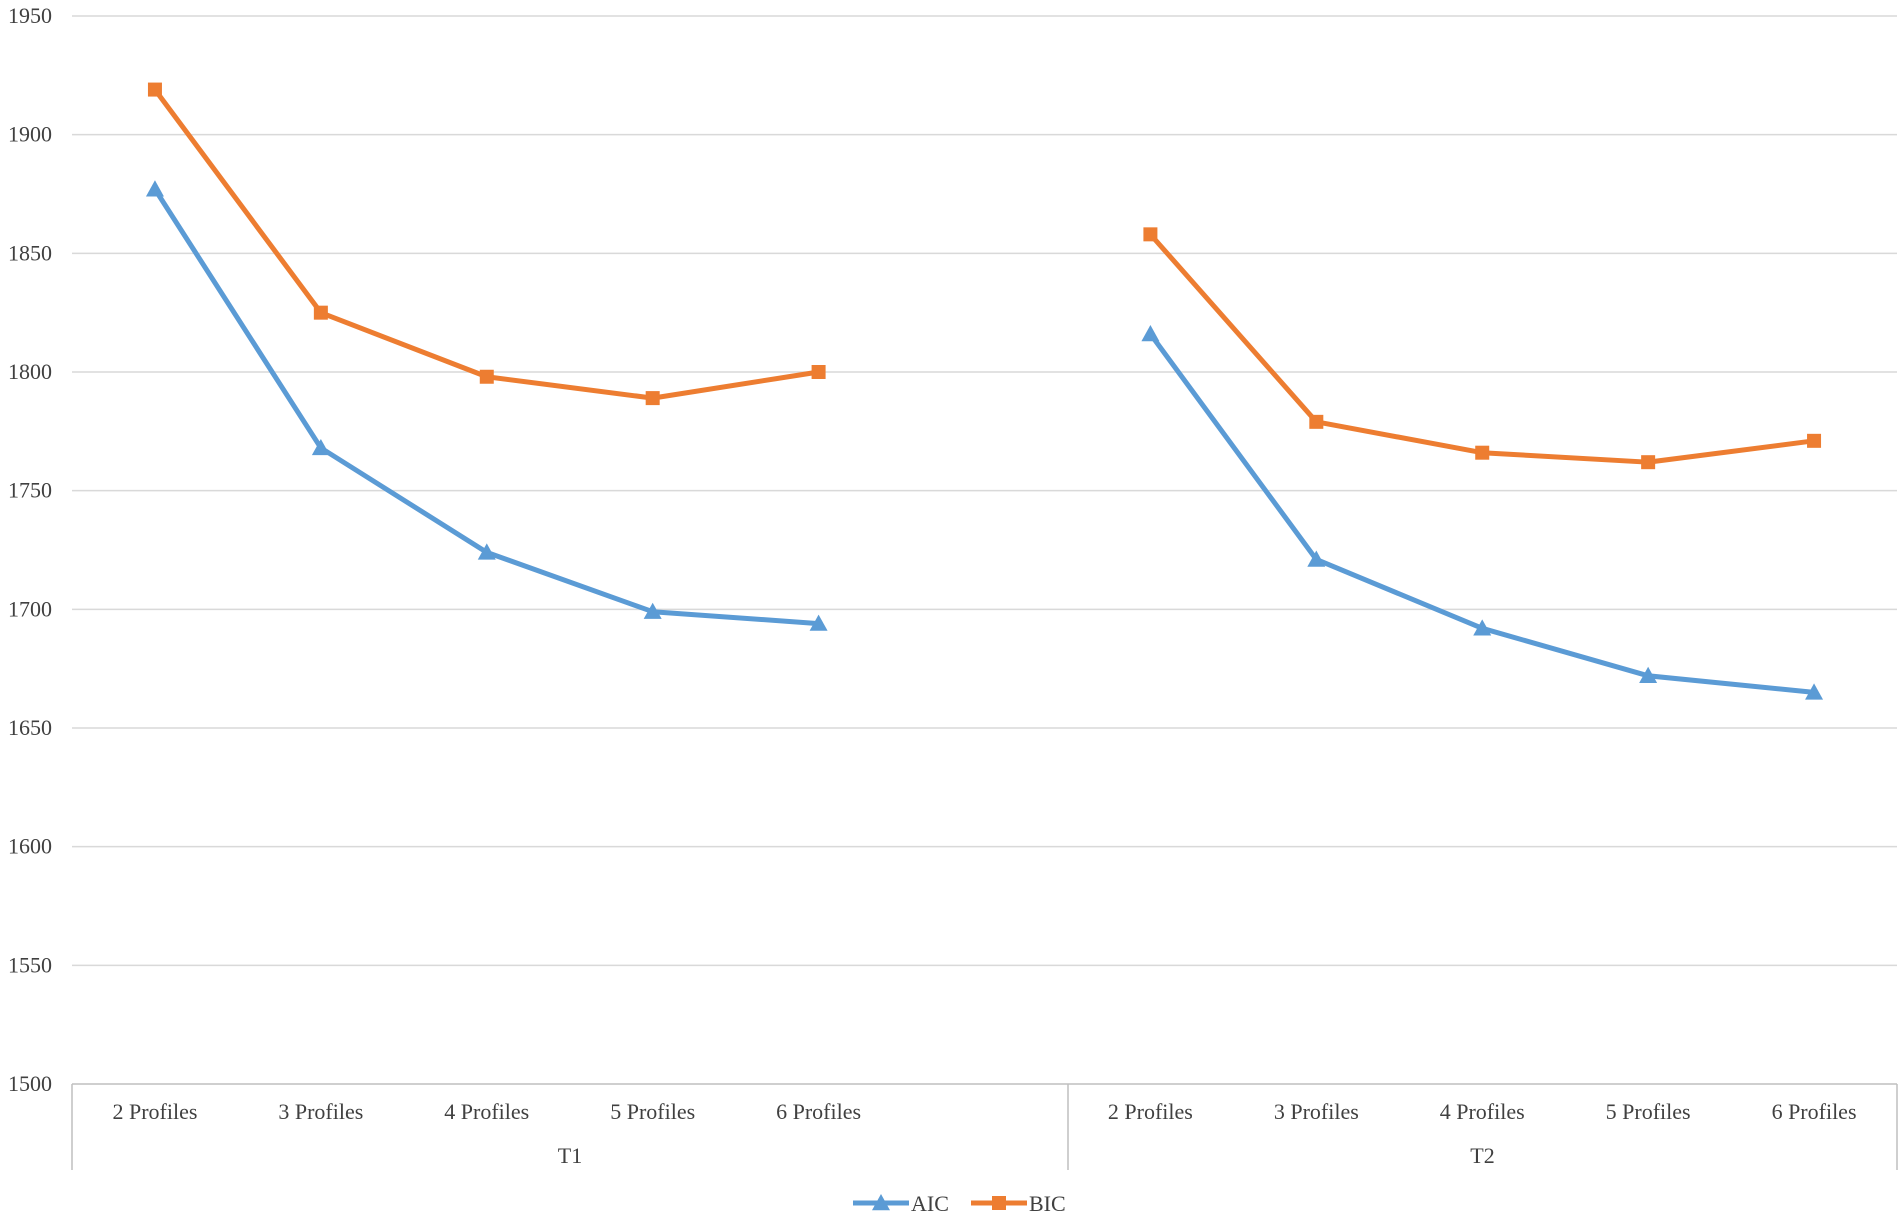 The image size is (1902, 1231). What do you see at coordinates (30, 846) in the screenshot?
I see `y-tick-label: 1600` at bounding box center [30, 846].